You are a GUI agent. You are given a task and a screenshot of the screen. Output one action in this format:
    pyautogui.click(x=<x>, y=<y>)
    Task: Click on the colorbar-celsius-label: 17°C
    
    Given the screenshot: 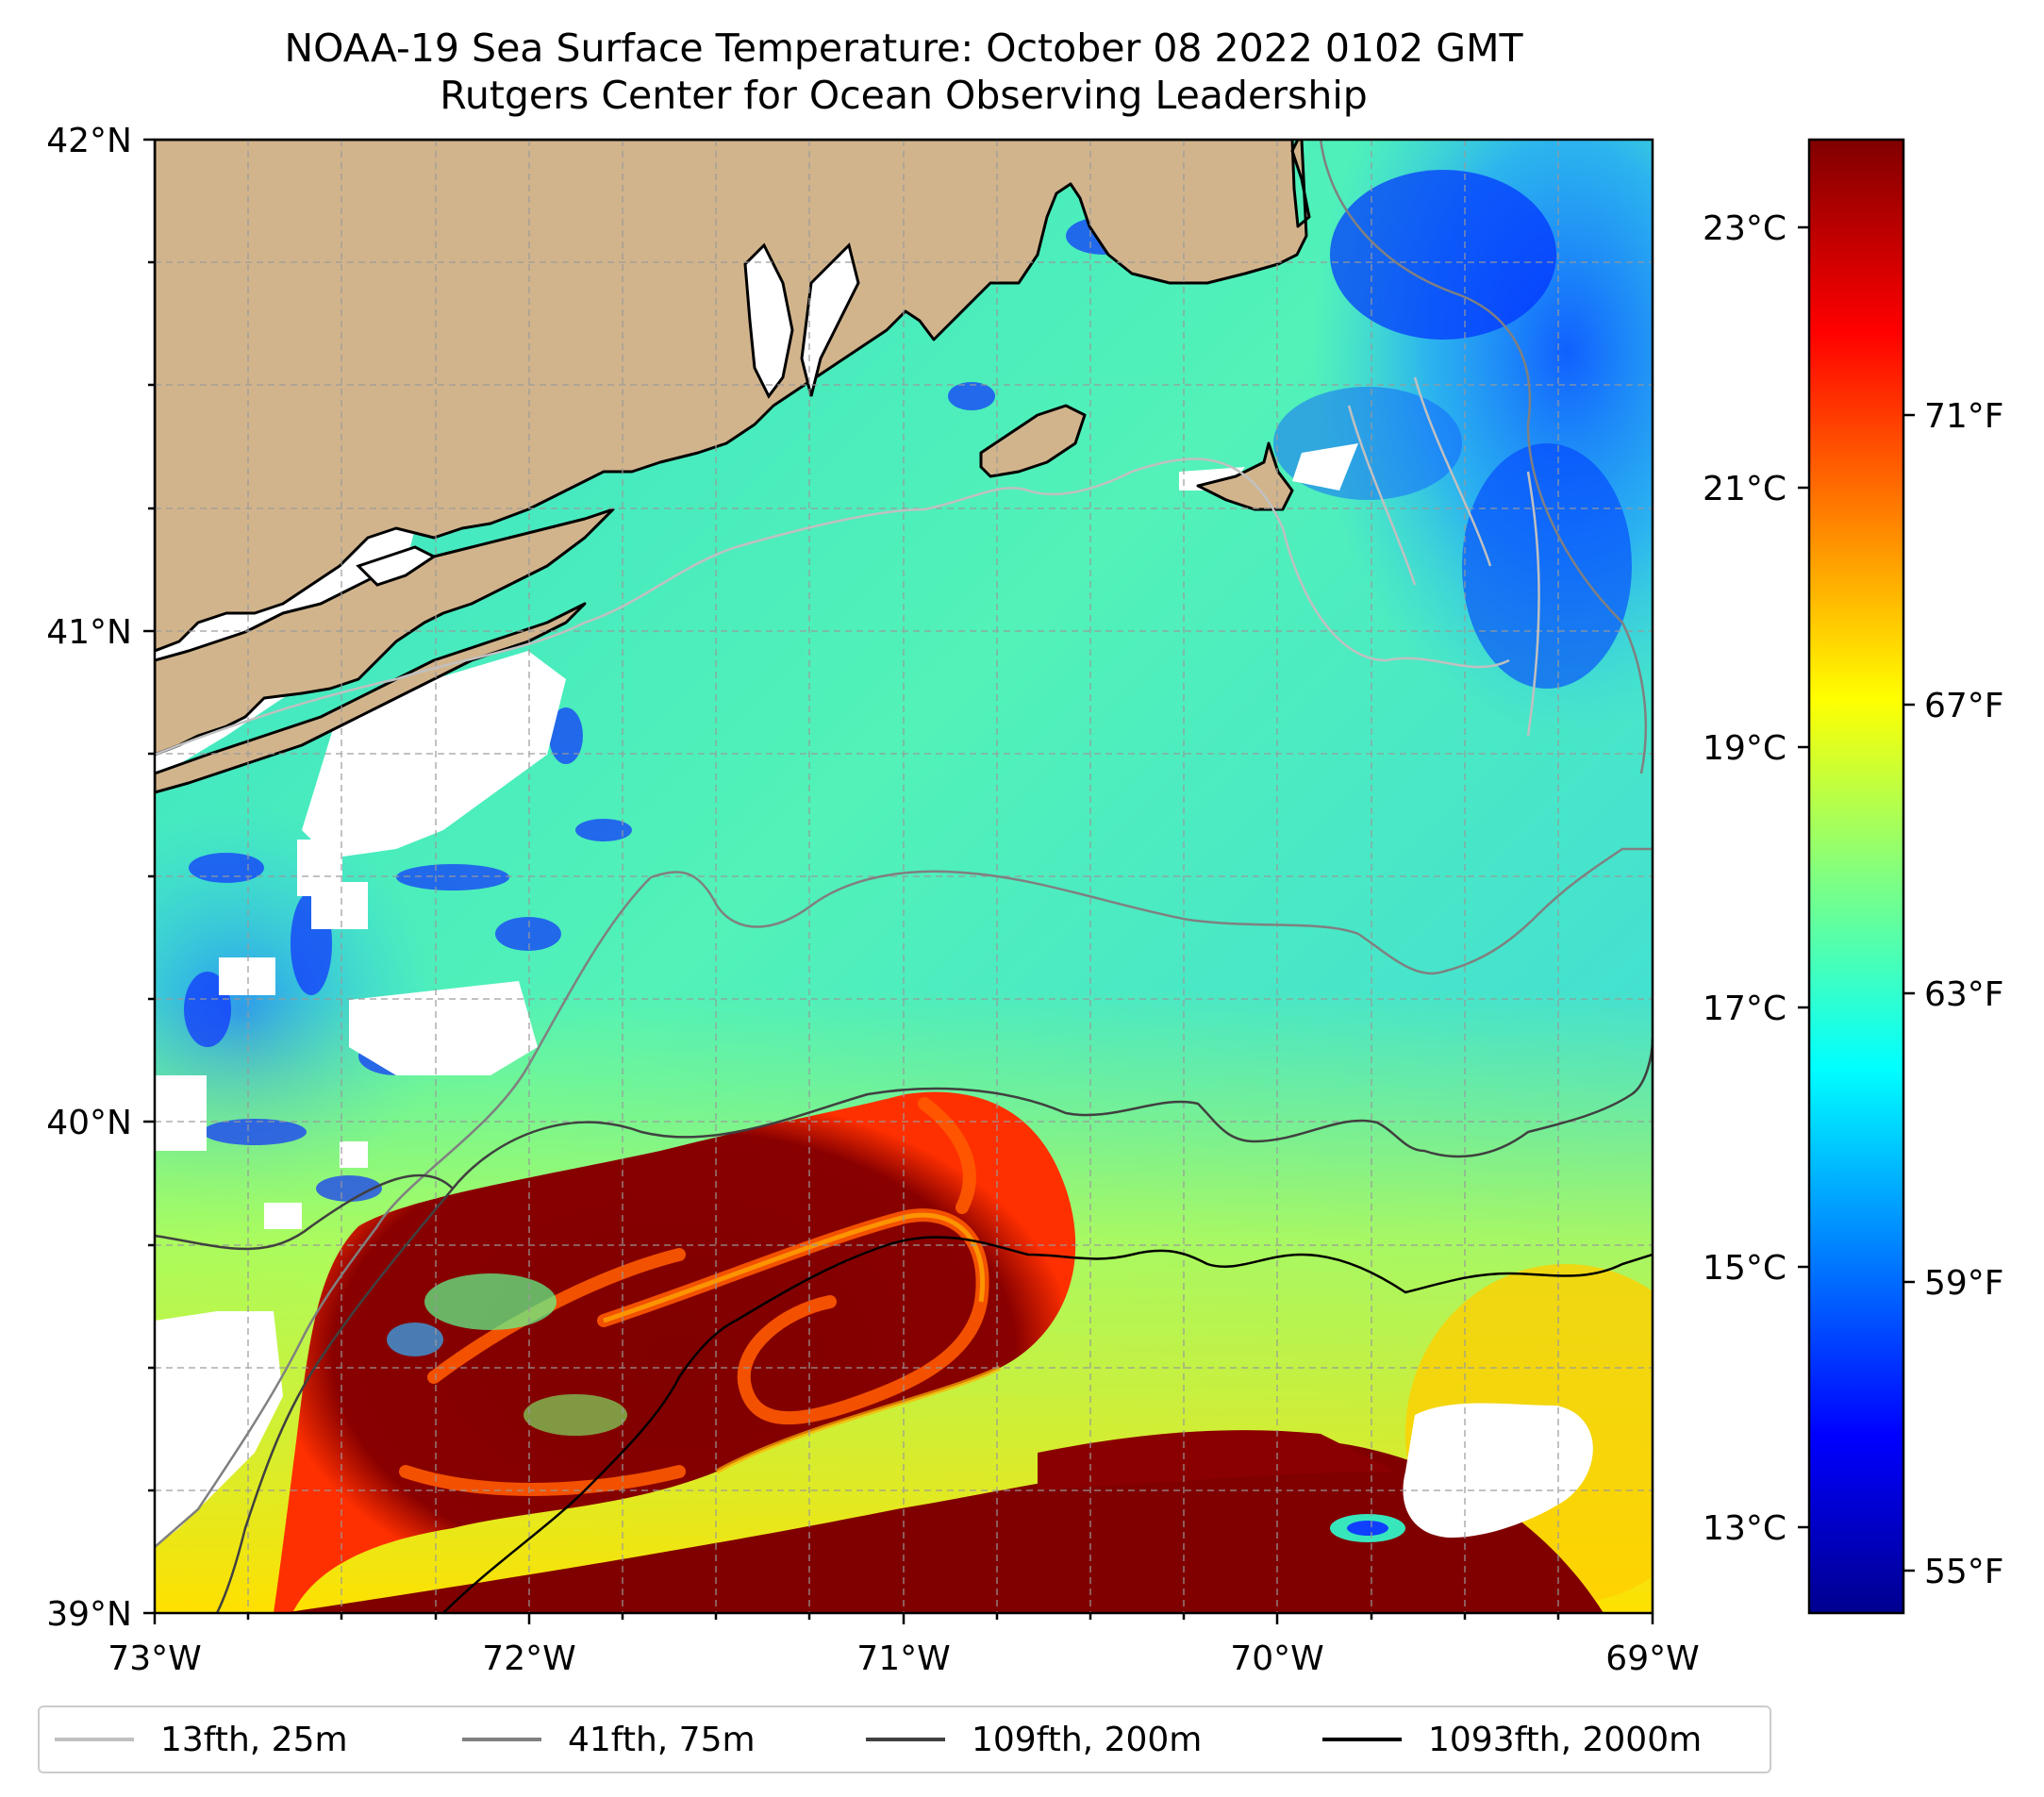 What is the action you would take?
    pyautogui.click(x=1745, y=1009)
    